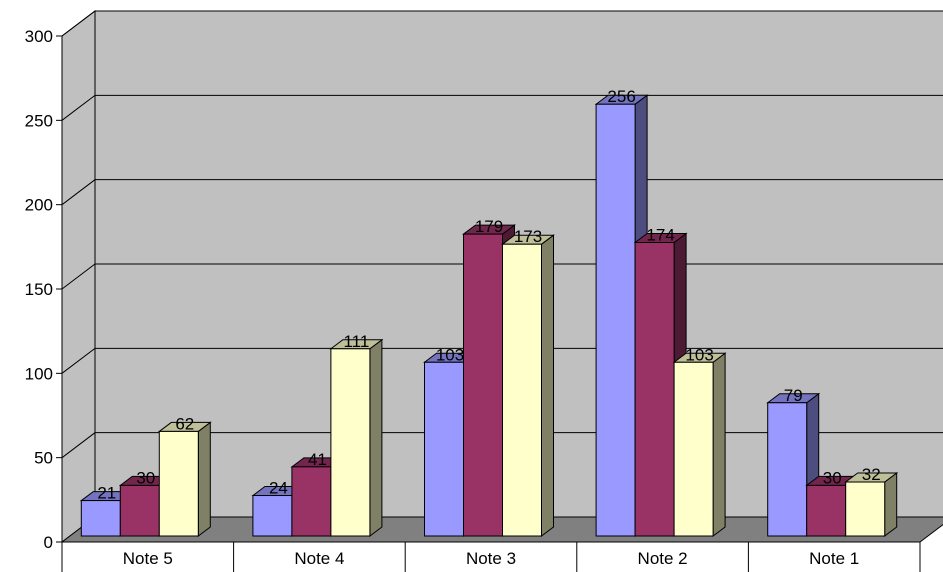  Describe the element at coordinates (278, 488) in the screenshot. I see `data-label: 24` at that location.